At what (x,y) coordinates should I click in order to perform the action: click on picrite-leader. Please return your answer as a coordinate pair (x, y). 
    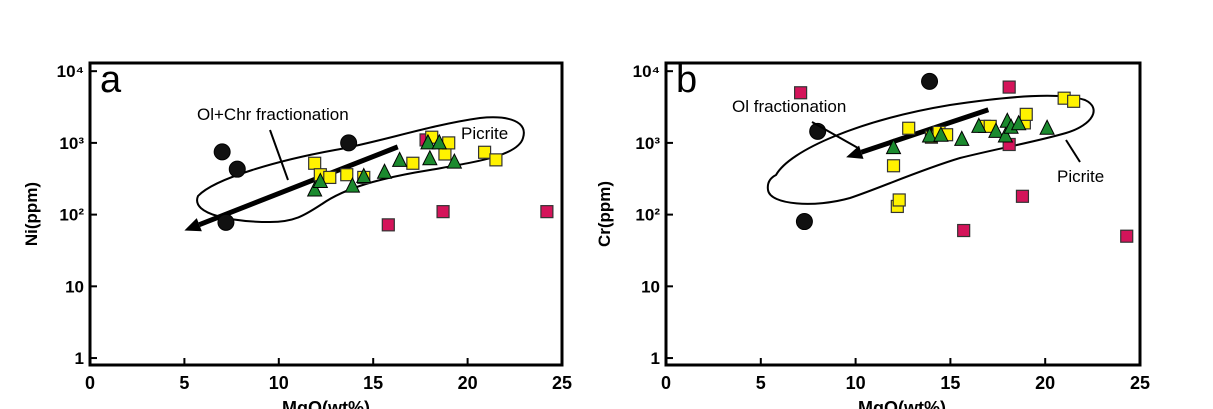
    Looking at the image, I should click on (1073, 151).